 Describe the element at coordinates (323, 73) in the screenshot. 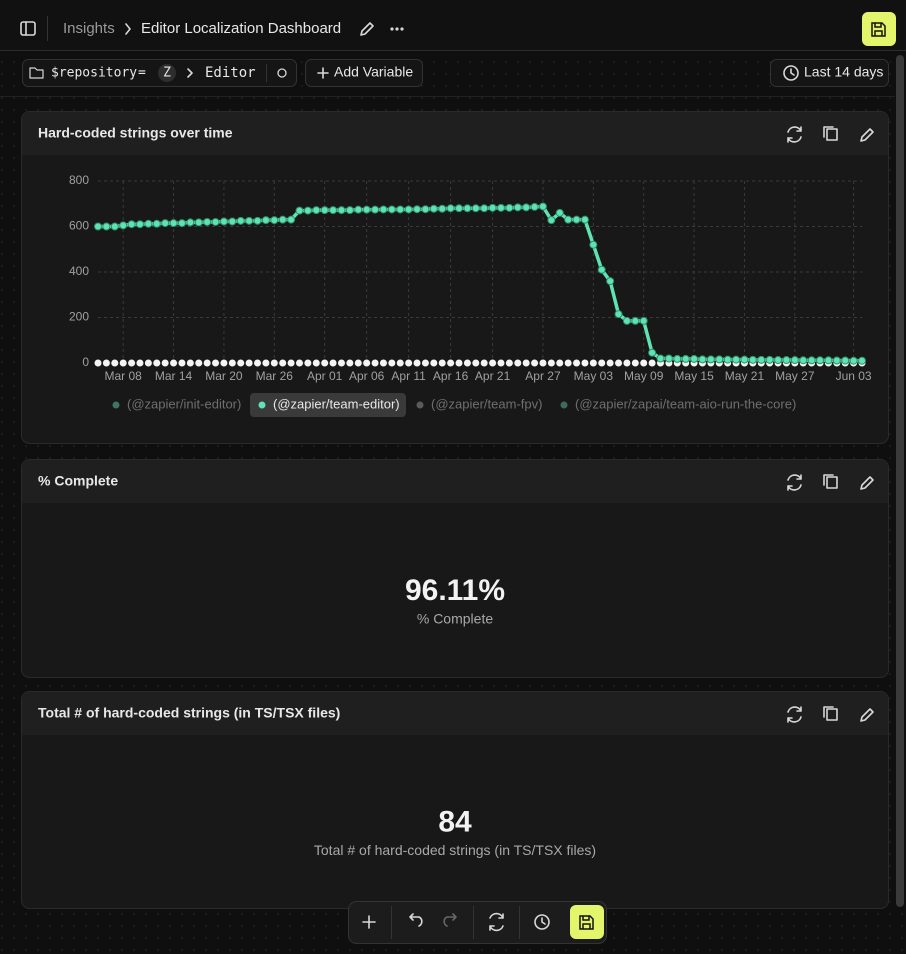

I see `plus-icon` at that location.